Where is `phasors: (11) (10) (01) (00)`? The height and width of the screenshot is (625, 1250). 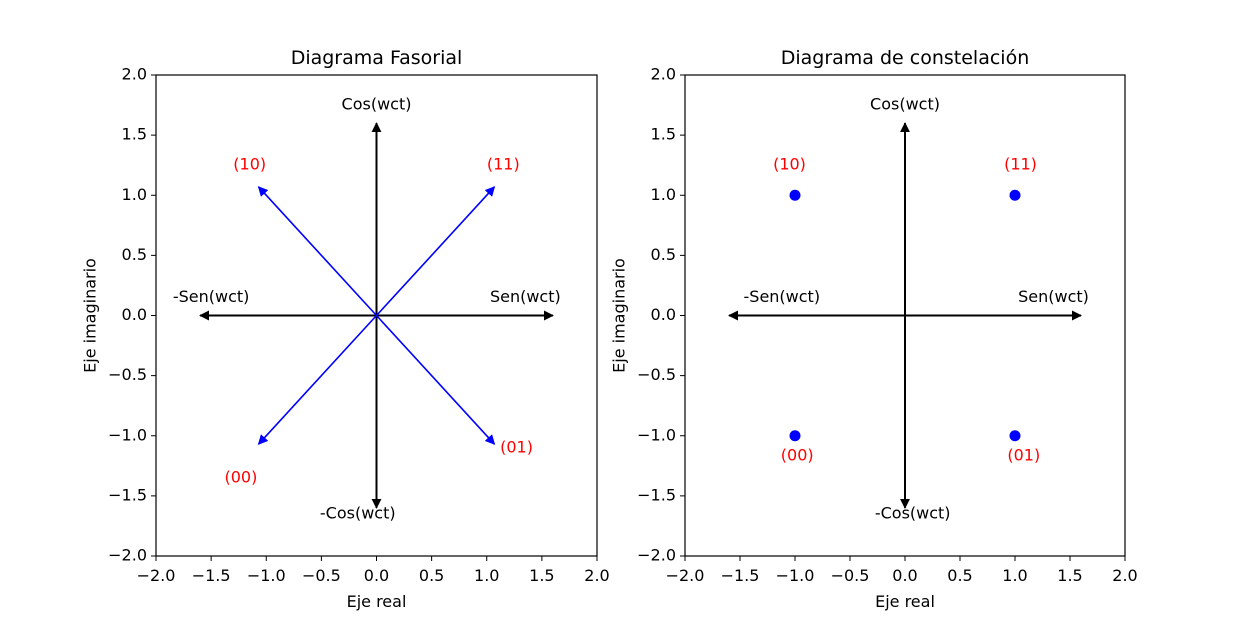 phasors: (11) (10) (01) (00) is located at coordinates (378, 321).